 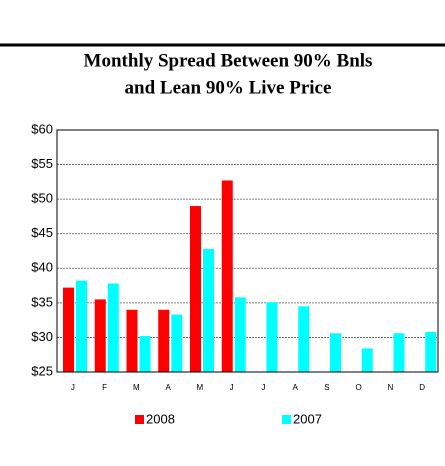 What do you see at coordinates (422, 387) in the screenshot?
I see `x-tick-label: D` at bounding box center [422, 387].